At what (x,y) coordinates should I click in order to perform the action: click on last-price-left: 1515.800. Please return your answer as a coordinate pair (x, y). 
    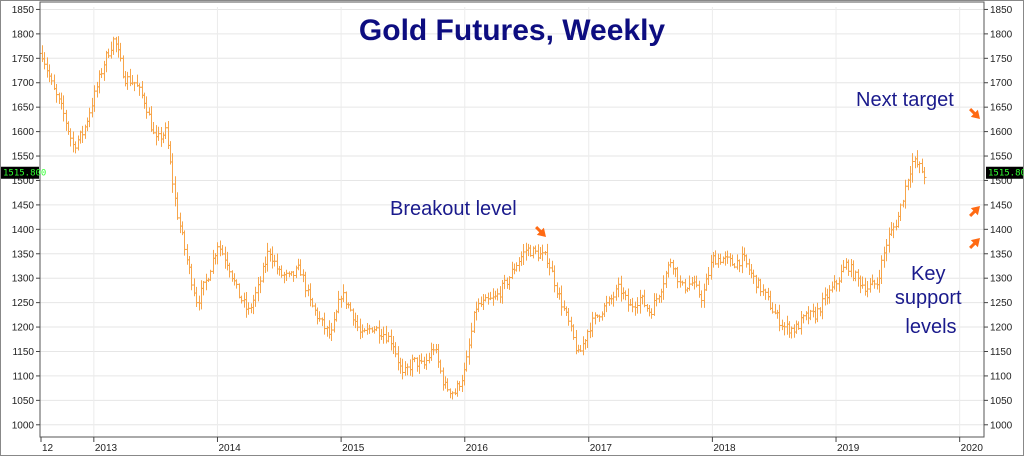
    Looking at the image, I should click on (24, 174).